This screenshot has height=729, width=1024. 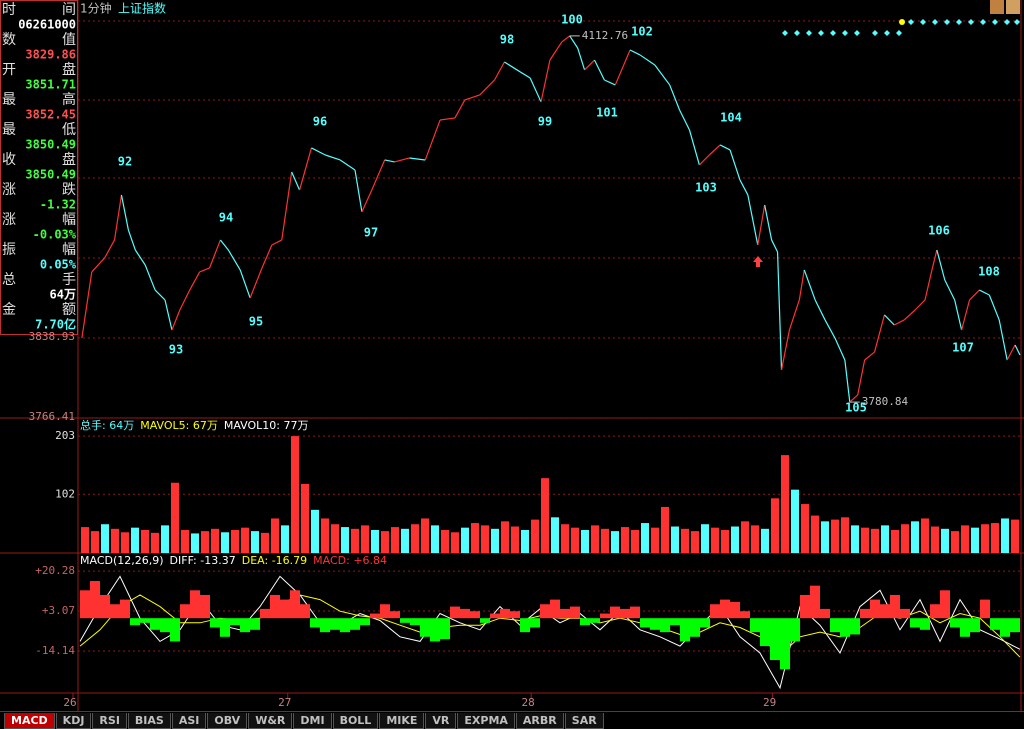 I want to click on wave-label: 103, so click(x=706, y=188).